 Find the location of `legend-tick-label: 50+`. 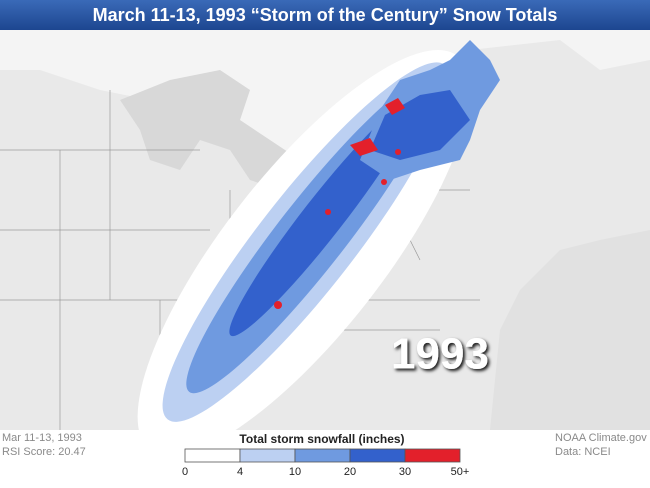

legend-tick-label: 50+ is located at coordinates (460, 472).